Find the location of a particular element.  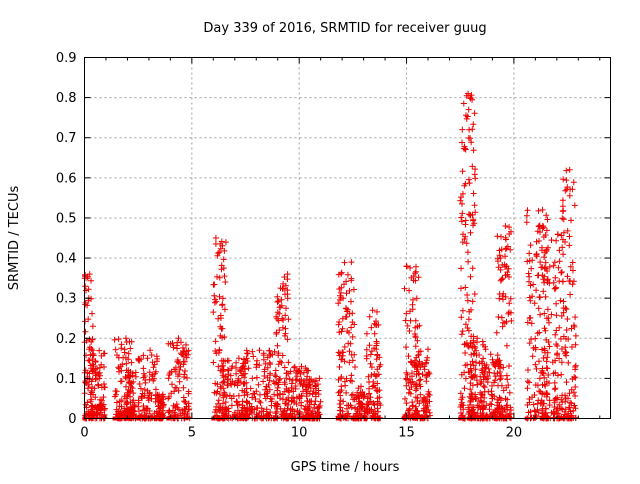

y-tick-label: 0.7 is located at coordinates (66, 138).